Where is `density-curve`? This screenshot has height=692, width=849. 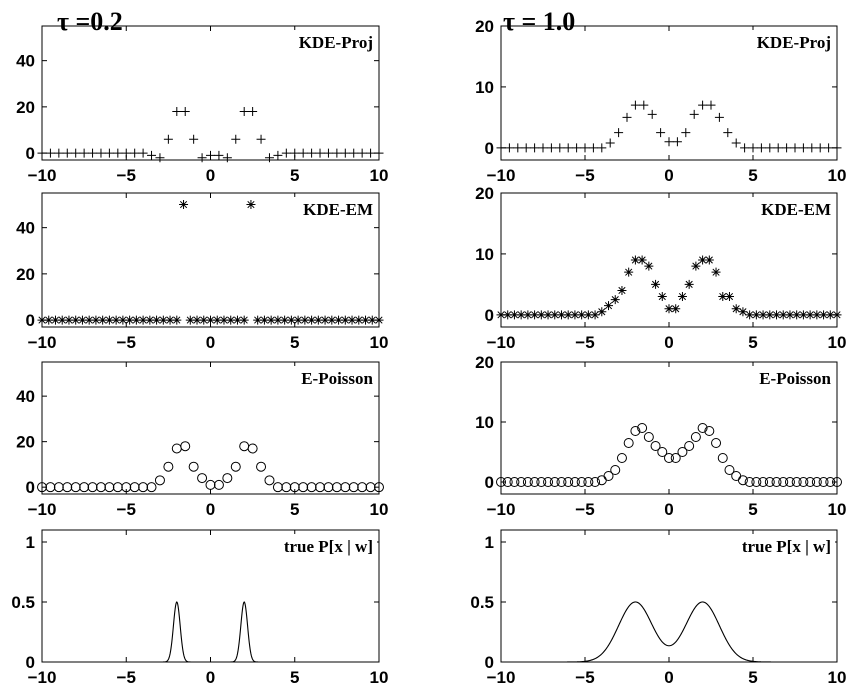
density-curve is located at coordinates (669, 632).